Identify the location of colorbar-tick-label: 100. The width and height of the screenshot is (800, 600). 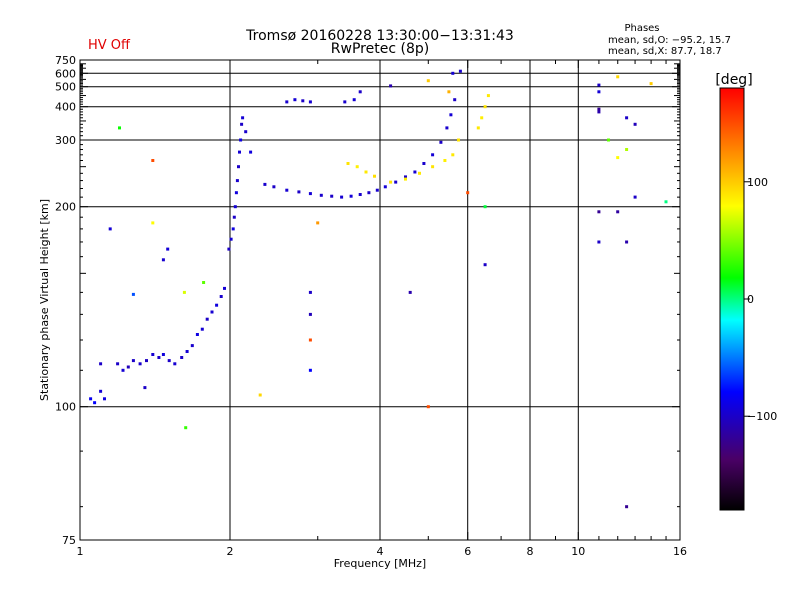
(757, 182).